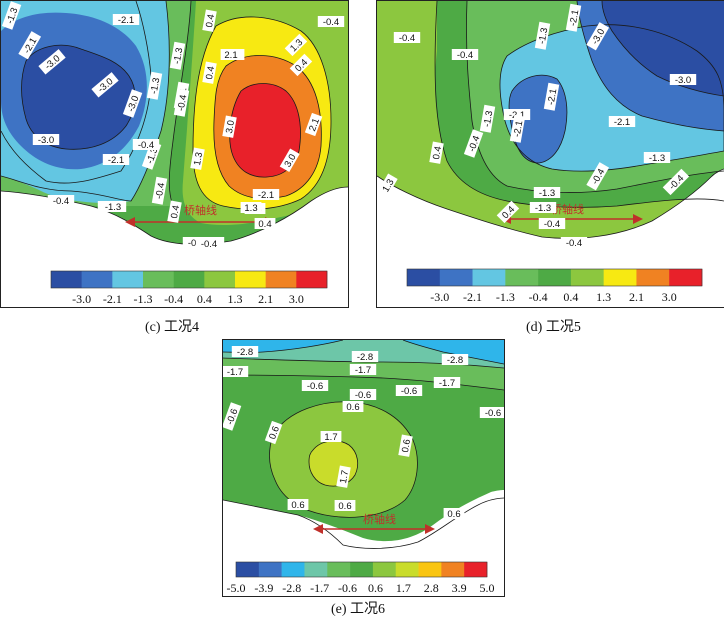 The width and height of the screenshot is (724, 618). What do you see at coordinates (431, 588) in the screenshot?
I see `colorbar-tick-label: 2.8` at bounding box center [431, 588].